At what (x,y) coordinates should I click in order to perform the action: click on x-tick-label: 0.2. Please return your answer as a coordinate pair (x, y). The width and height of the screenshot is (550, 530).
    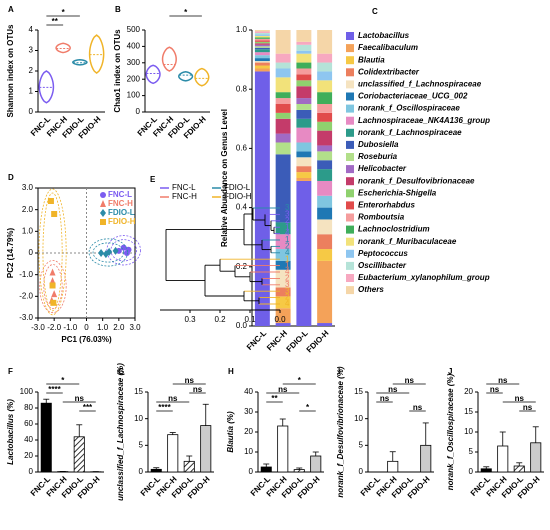
    Looking at the image, I should click on (220, 319).